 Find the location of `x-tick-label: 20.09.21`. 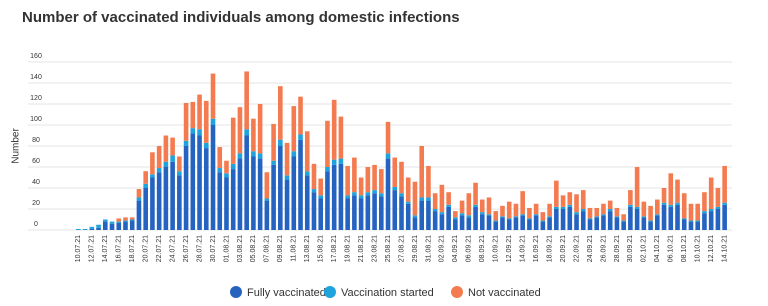

x-tick-label: 20.09.21 is located at coordinates (563, 248).